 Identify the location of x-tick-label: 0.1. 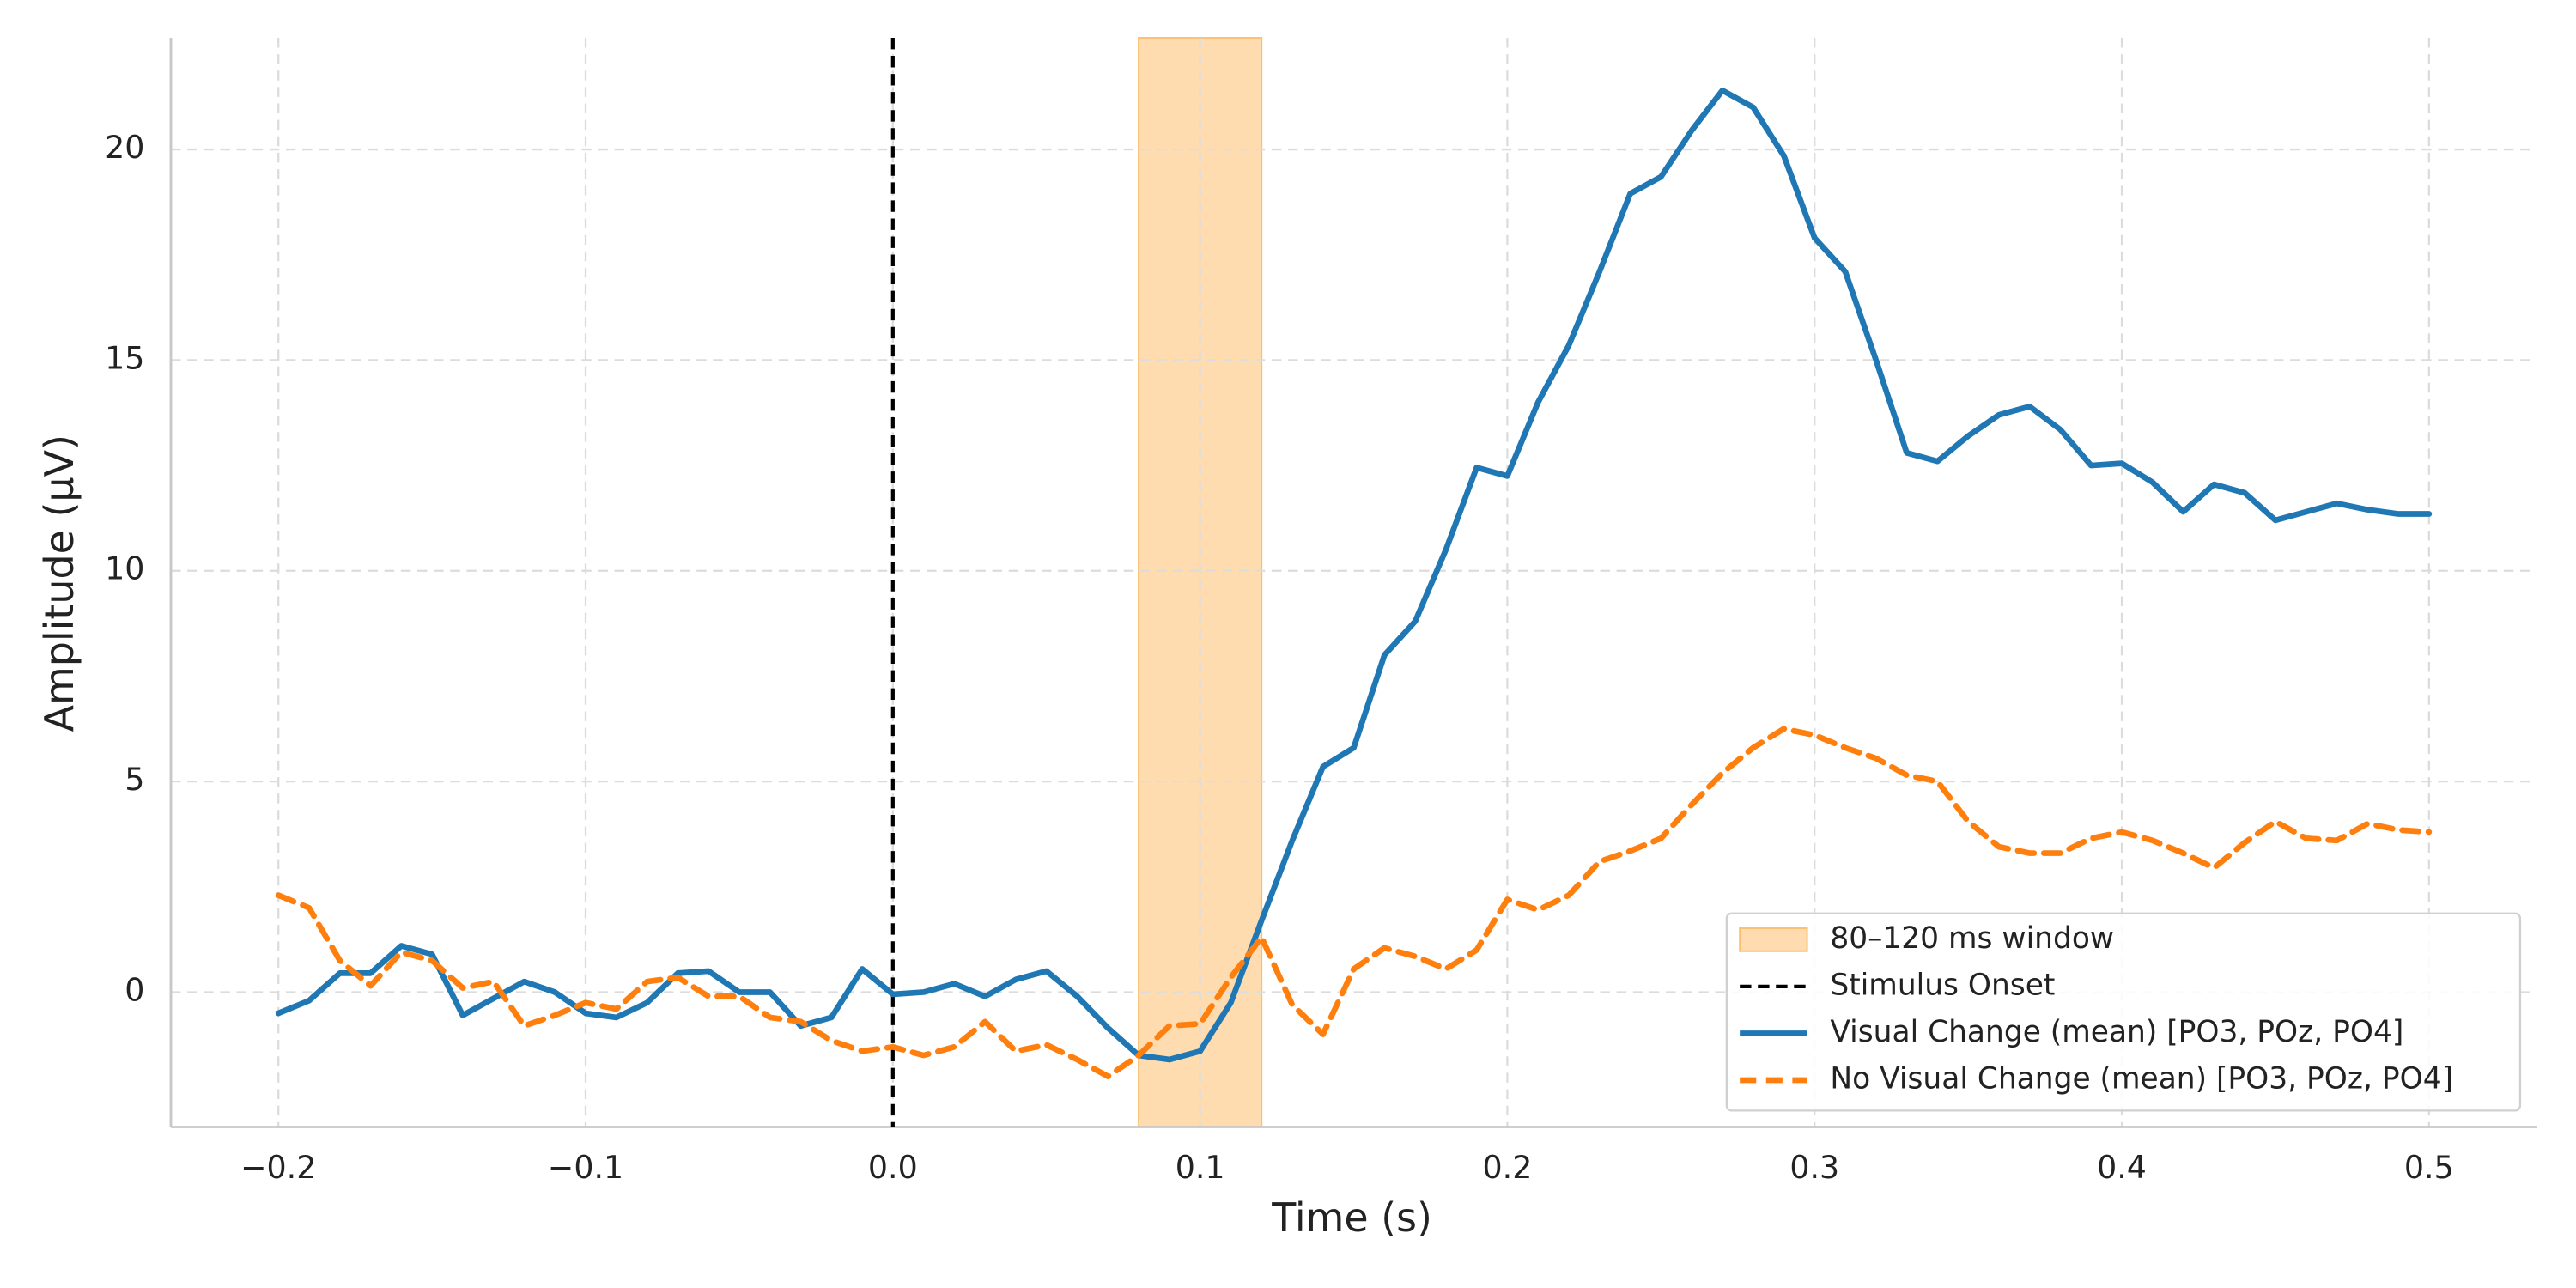
(1200, 1167).